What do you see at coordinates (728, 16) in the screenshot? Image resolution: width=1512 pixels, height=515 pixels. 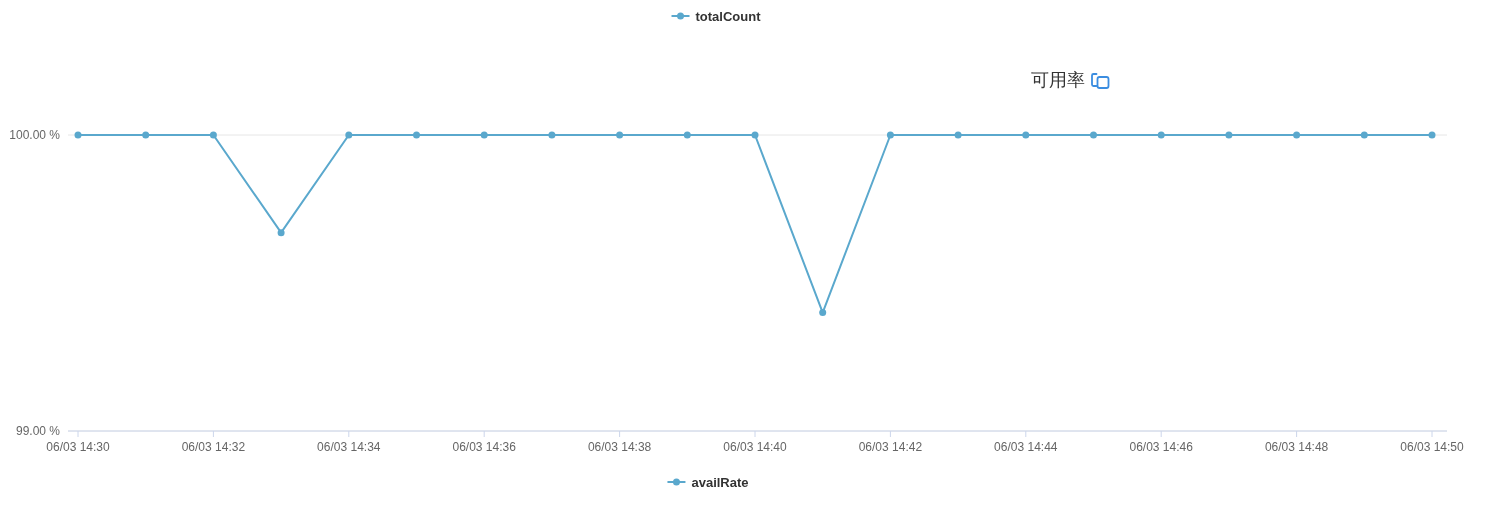 I see `text: totalCount` at bounding box center [728, 16].